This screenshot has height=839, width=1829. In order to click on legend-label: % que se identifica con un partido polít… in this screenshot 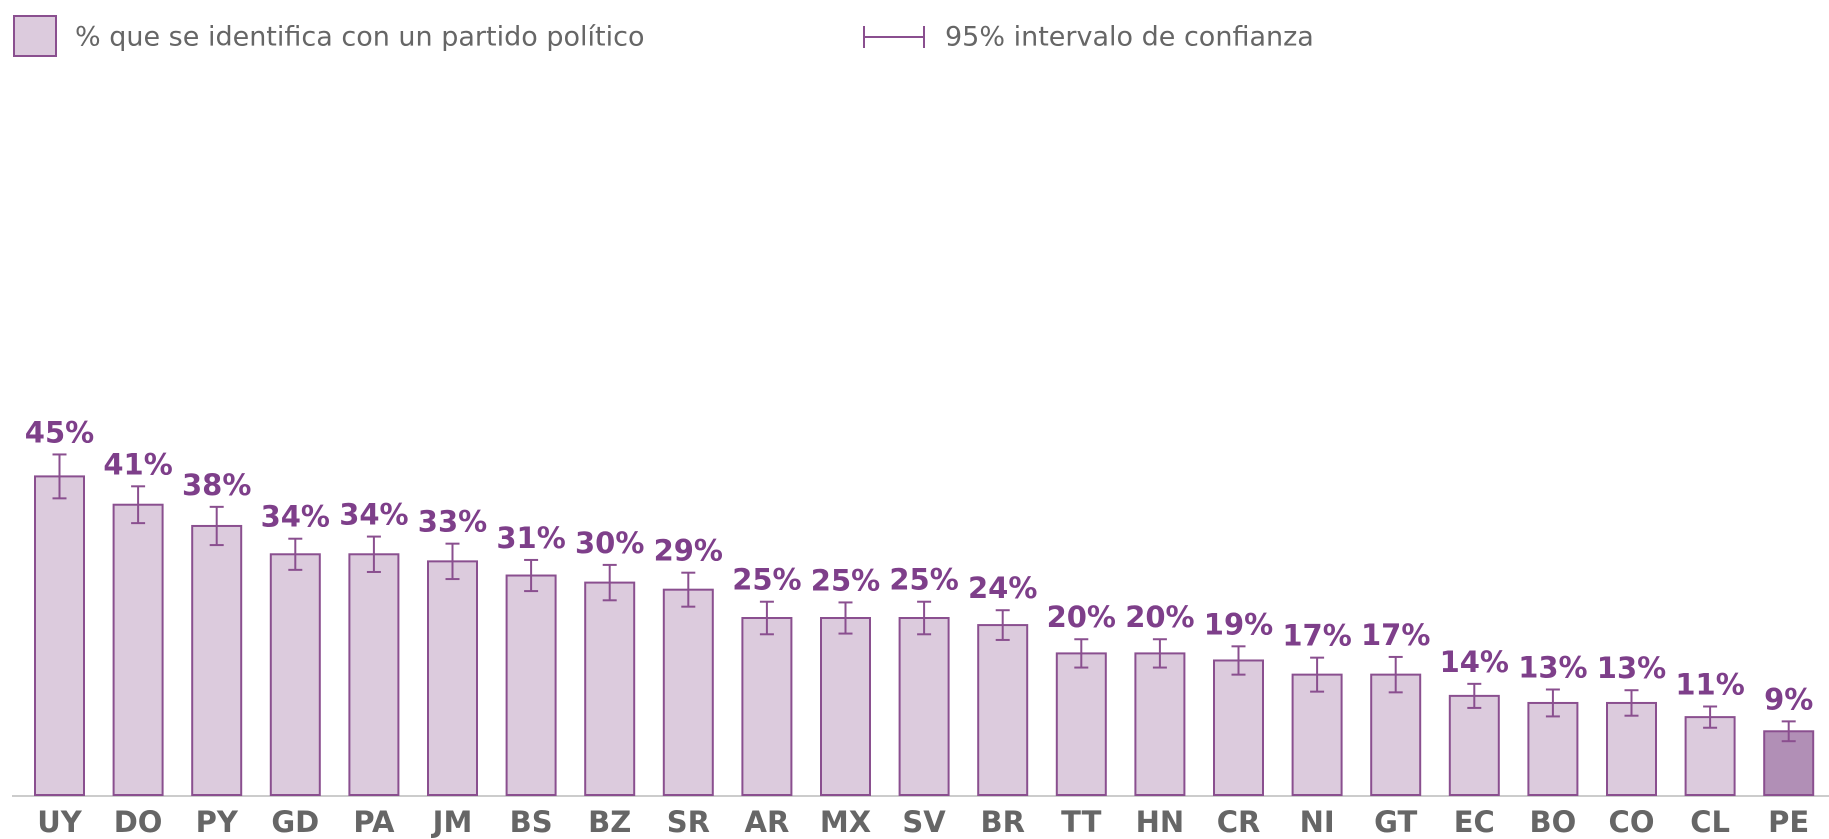, I will do `click(359, 37)`.